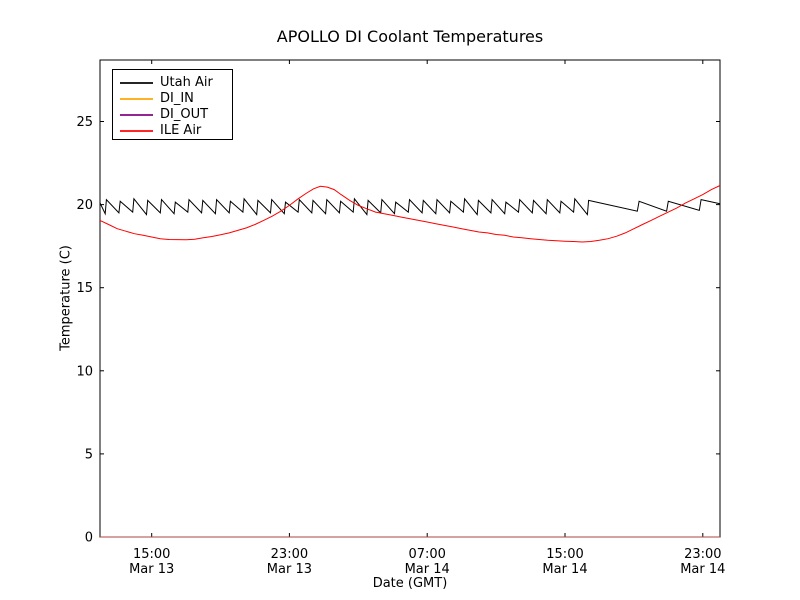 The height and width of the screenshot is (600, 800). I want to click on legend-item-di-out: DI_OUT, so click(172, 115).